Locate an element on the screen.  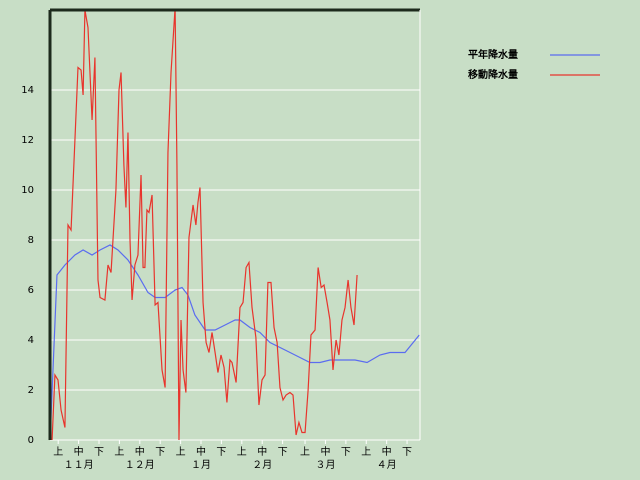
month-label: ４月 is located at coordinates (387, 465).